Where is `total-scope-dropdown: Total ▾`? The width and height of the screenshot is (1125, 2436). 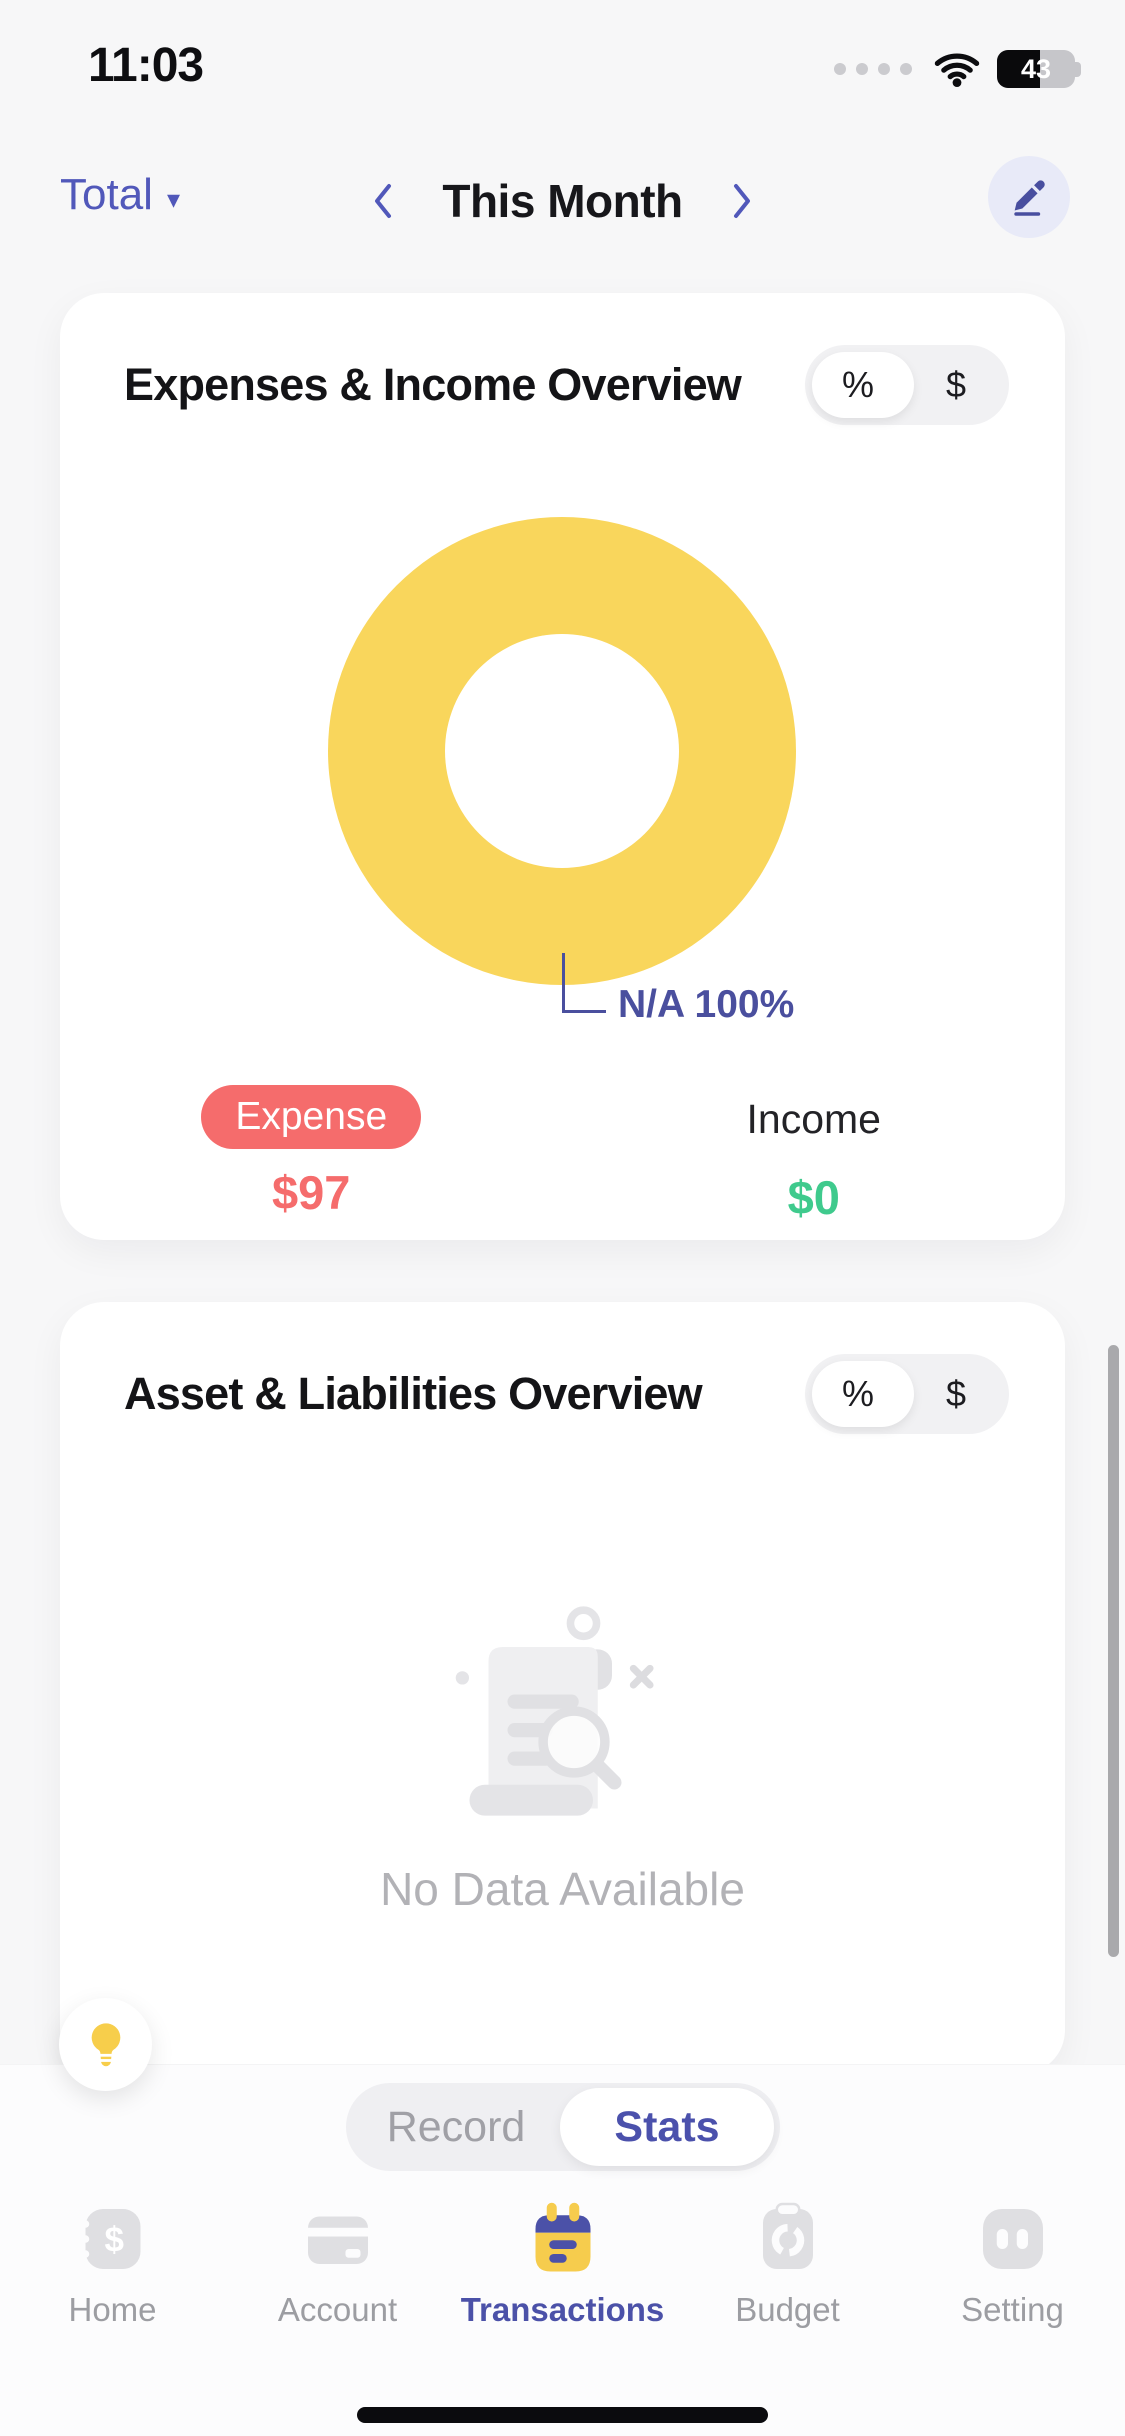 total-scope-dropdown: Total ▾ is located at coordinates (120, 195).